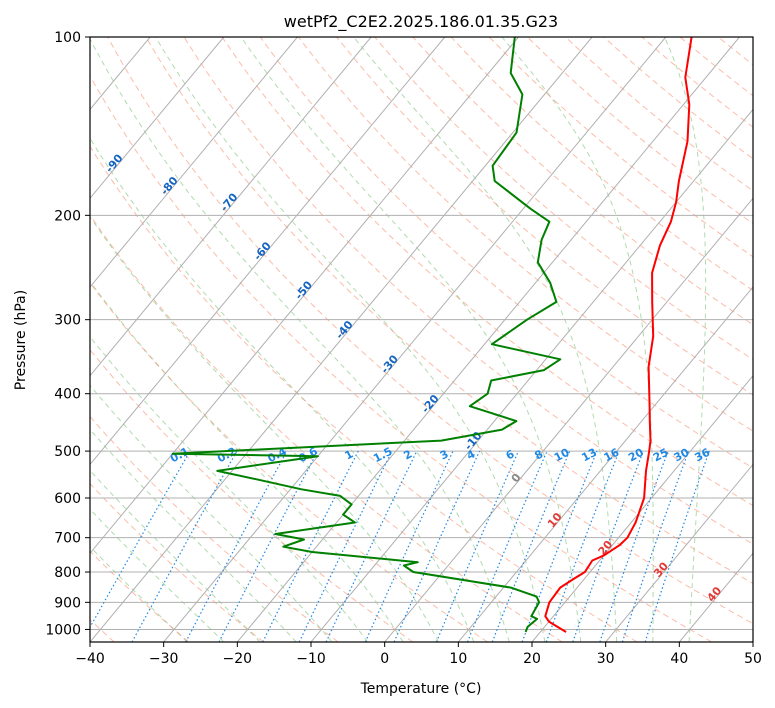 Image resolution: width=775 pixels, height=708 pixels. What do you see at coordinates (421, 689) in the screenshot?
I see `x-axis-title: Temperature (°C)` at bounding box center [421, 689].